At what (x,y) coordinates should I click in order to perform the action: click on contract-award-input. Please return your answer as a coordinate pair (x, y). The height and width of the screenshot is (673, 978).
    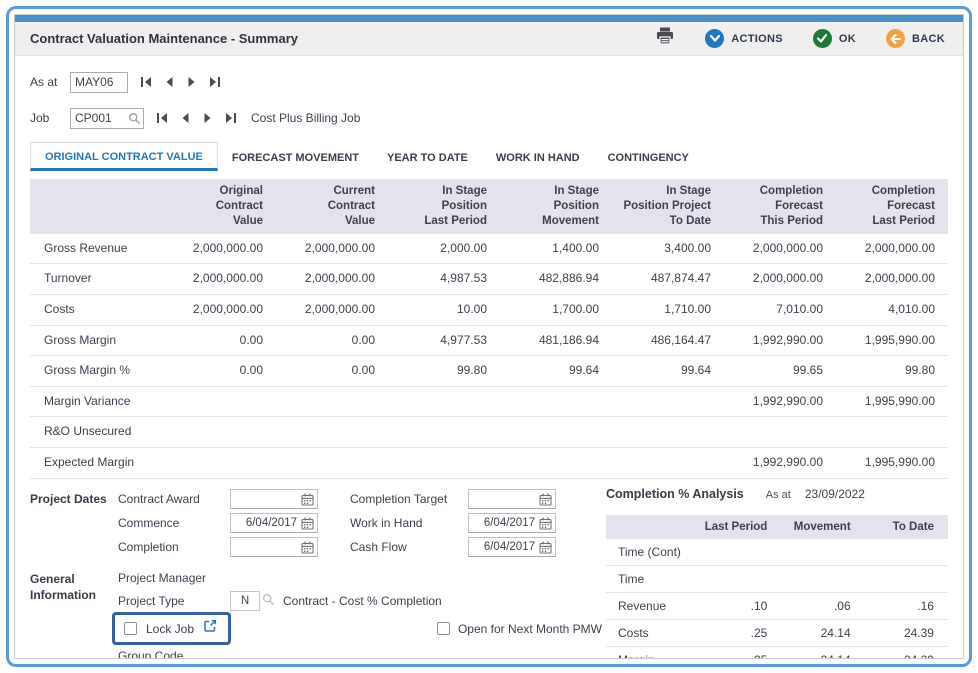
    Looking at the image, I should click on (274, 498).